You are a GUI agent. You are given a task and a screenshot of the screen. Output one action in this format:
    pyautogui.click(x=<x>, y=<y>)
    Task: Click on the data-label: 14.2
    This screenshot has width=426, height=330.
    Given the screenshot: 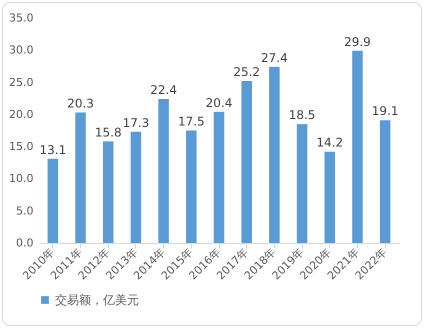 What is the action you would take?
    pyautogui.click(x=330, y=143)
    